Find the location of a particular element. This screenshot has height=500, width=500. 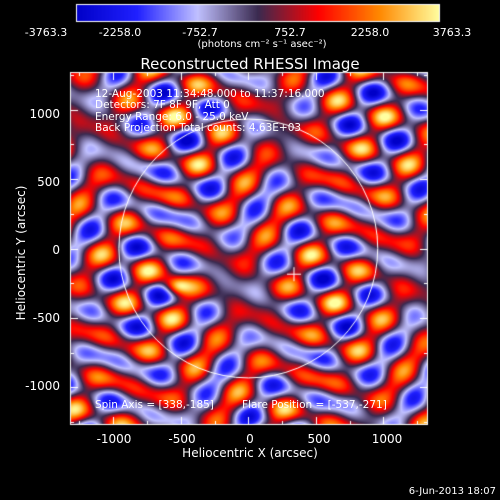

y-tick-label: -1000 is located at coordinates (42, 386).